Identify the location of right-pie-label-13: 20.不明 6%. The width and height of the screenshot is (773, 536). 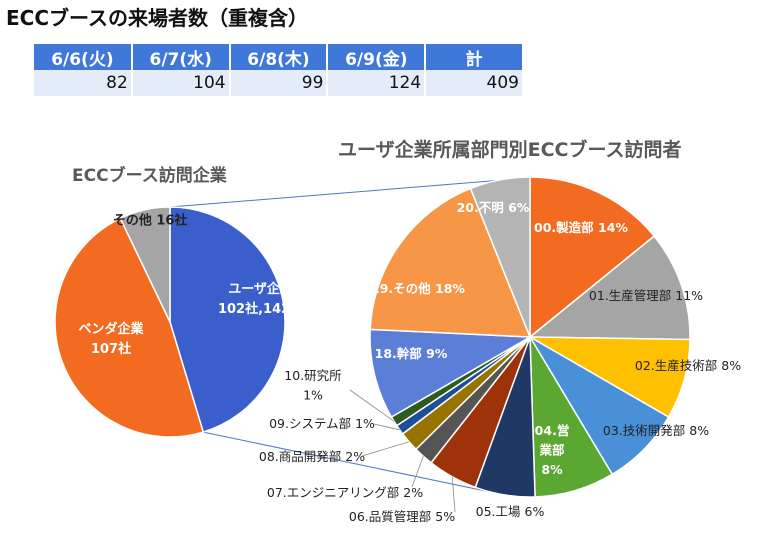
(493, 207).